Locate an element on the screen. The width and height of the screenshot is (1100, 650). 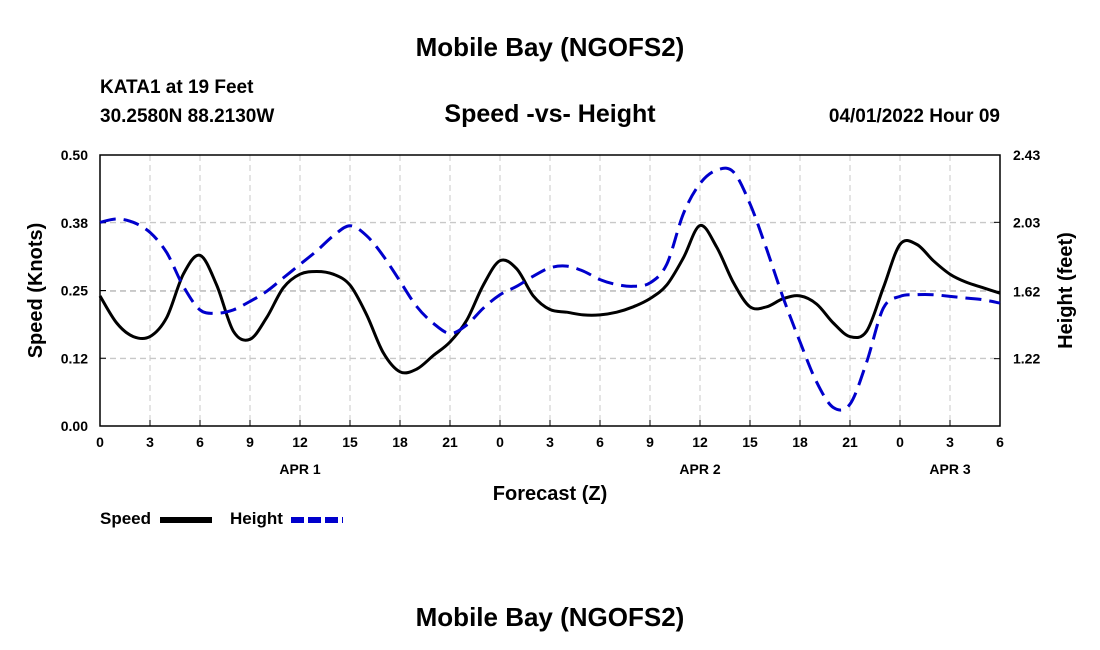
y-left-tick-label: 0.38 is located at coordinates (74, 223).